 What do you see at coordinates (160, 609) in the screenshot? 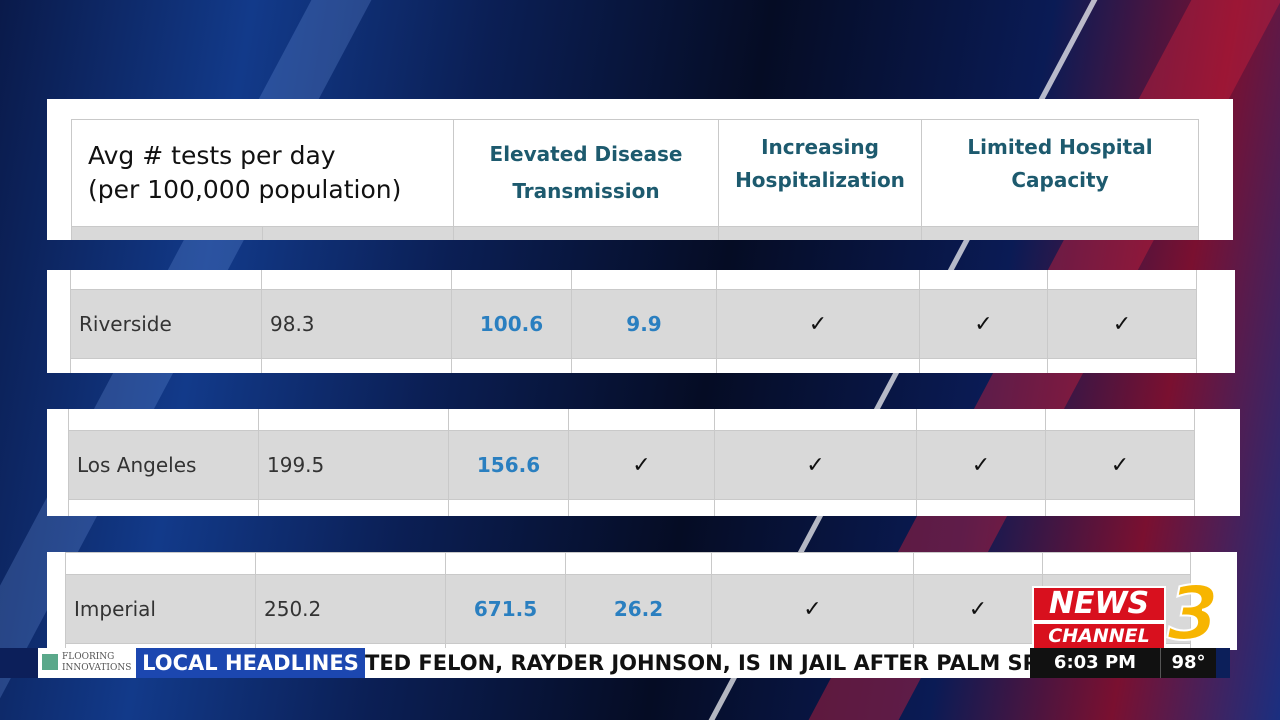
I see `county: Imperial` at bounding box center [160, 609].